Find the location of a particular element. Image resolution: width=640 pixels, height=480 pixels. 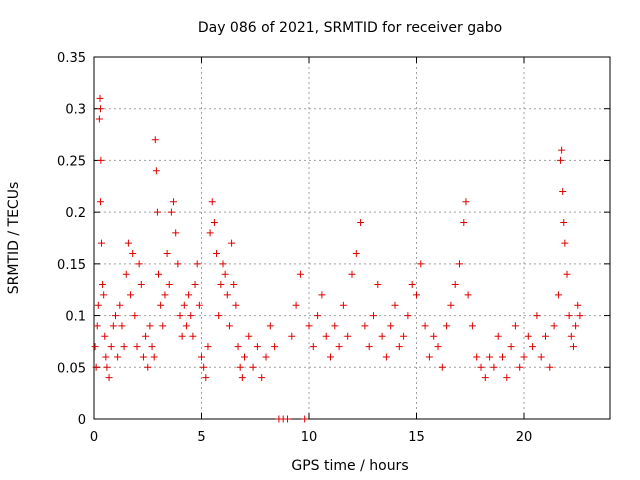

y-tick-label: 0.35 is located at coordinates (71, 58).